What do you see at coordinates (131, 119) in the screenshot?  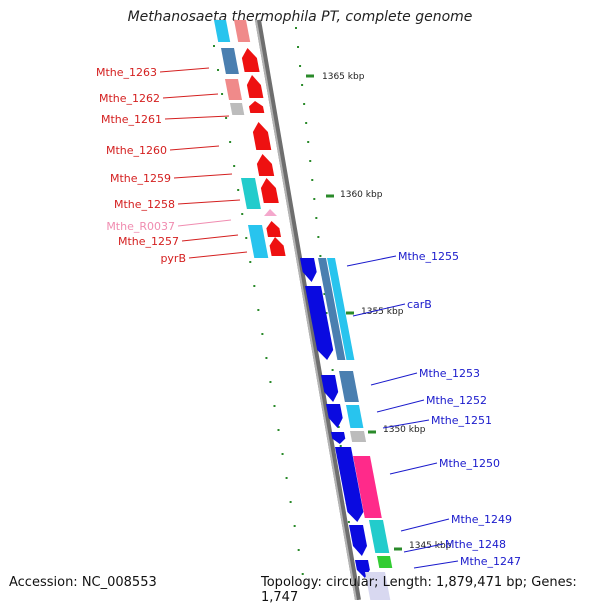 I see `gene-label-minus: Mthe_1261` at bounding box center [131, 119].